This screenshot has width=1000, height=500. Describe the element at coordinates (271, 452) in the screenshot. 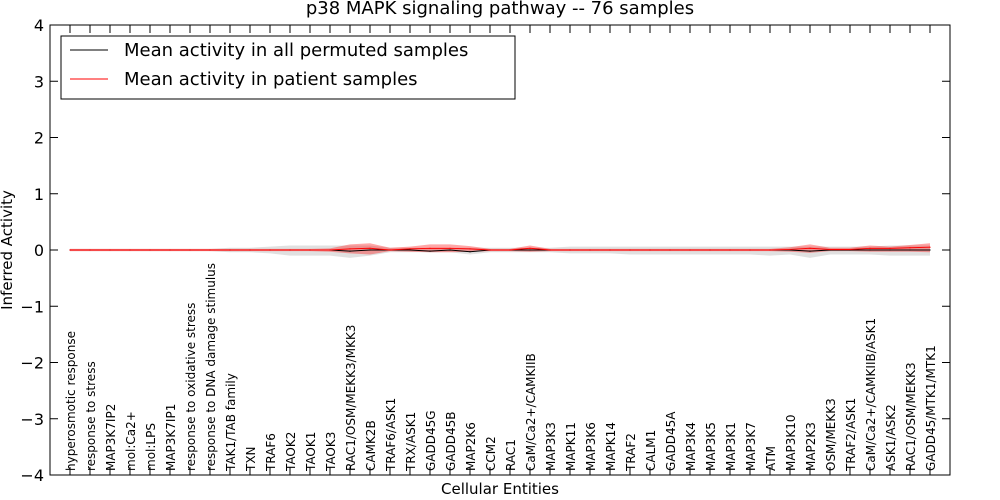

I see `x-tick-label: TRAF6` at that location.